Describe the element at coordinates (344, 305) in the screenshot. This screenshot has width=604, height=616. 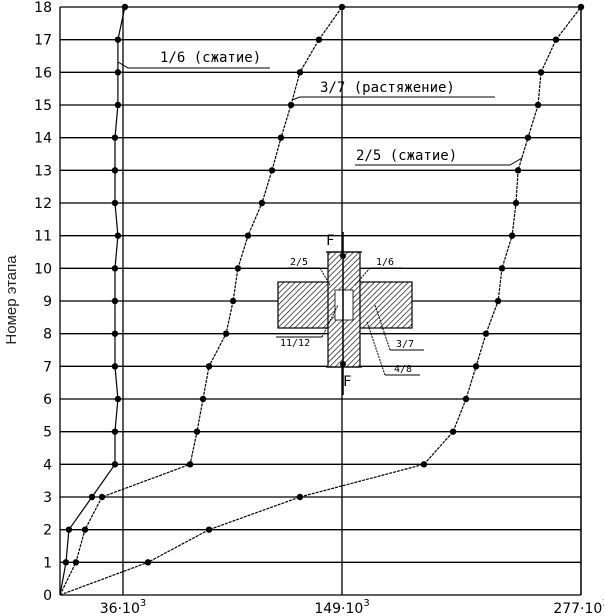
I see `inset-gap` at that location.